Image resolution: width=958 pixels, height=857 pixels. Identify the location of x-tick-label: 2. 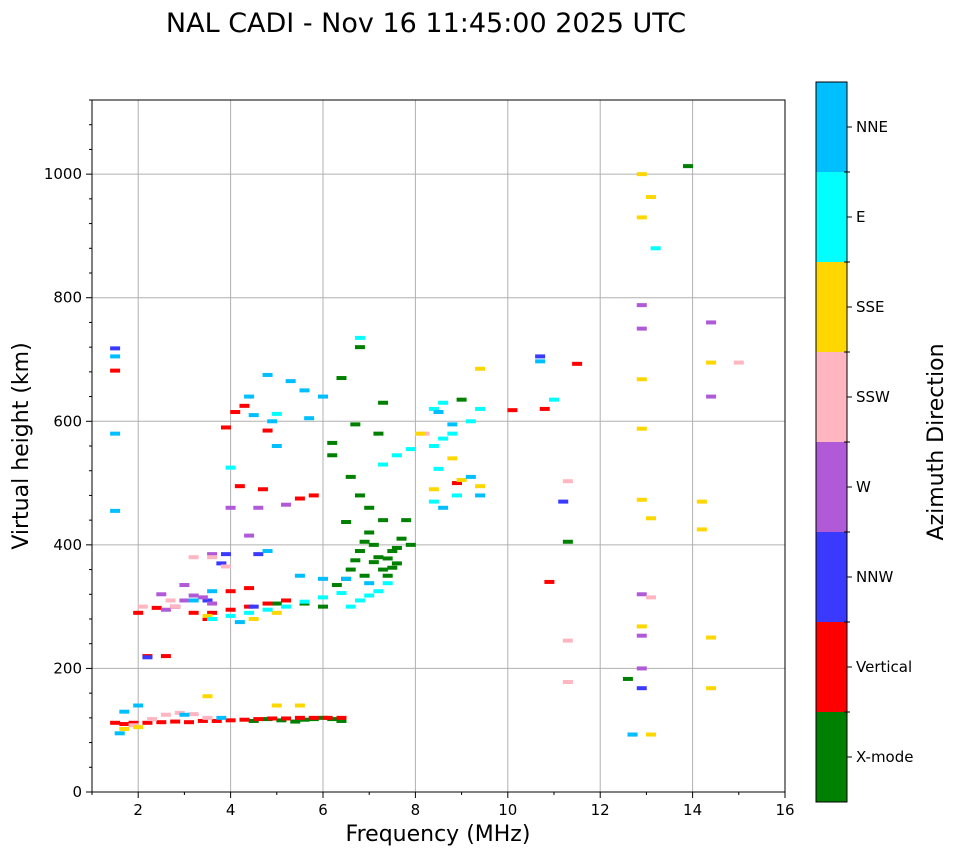
(138, 810).